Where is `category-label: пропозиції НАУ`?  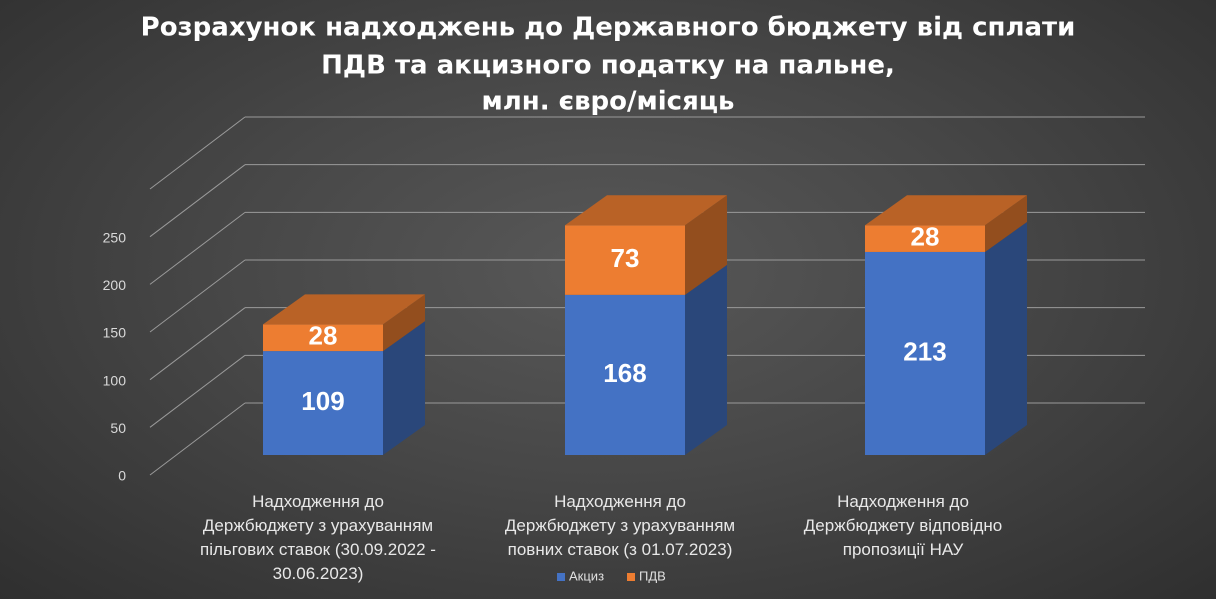
category-label: пропозиції НАУ is located at coordinates (903, 549).